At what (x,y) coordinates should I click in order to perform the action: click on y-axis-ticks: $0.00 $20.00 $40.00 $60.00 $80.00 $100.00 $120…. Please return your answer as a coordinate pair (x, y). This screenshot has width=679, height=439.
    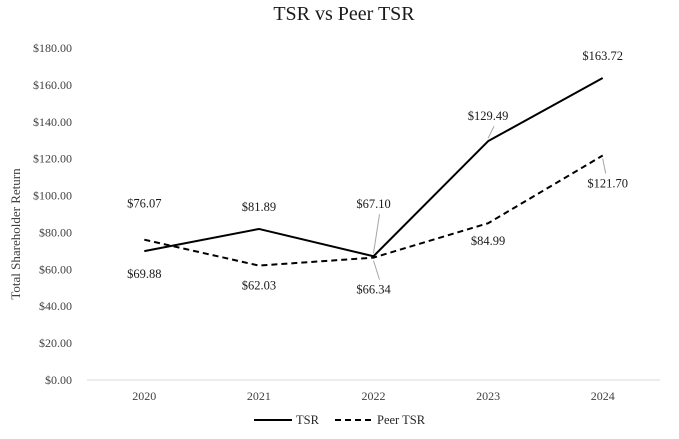
    Looking at the image, I should click on (52, 214).